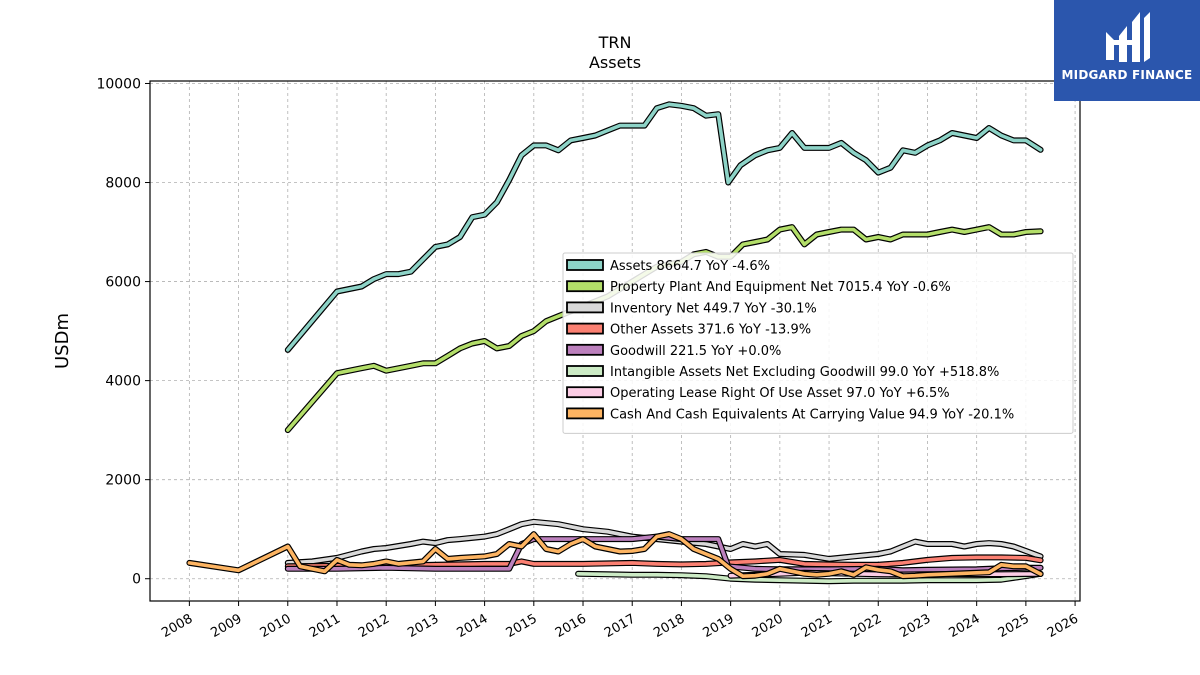  Describe the element at coordinates (965, 626) in the screenshot. I see `x-tick-label: 2024` at that location.